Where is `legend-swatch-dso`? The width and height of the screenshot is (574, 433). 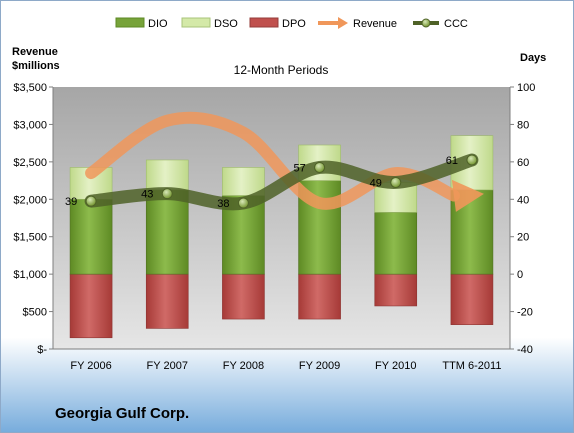 legend-swatch-dso is located at coordinates (196, 22).